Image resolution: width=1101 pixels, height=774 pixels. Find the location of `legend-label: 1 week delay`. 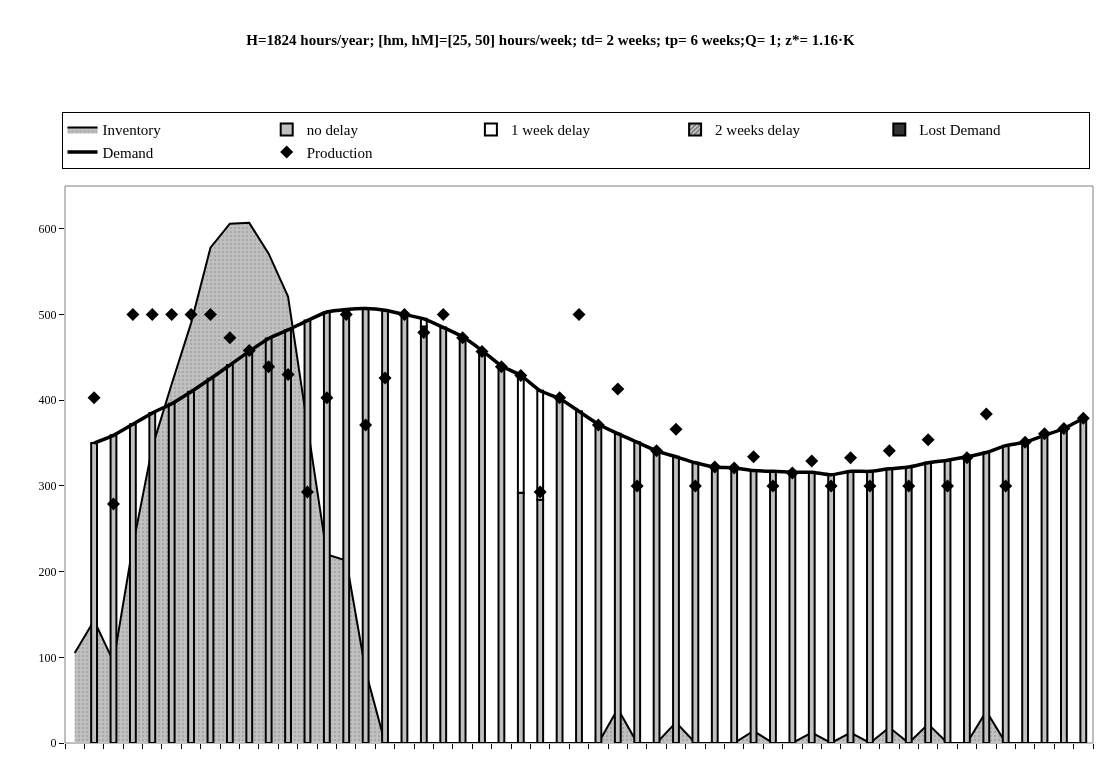

legend-label: 1 week delay is located at coordinates (550, 130).